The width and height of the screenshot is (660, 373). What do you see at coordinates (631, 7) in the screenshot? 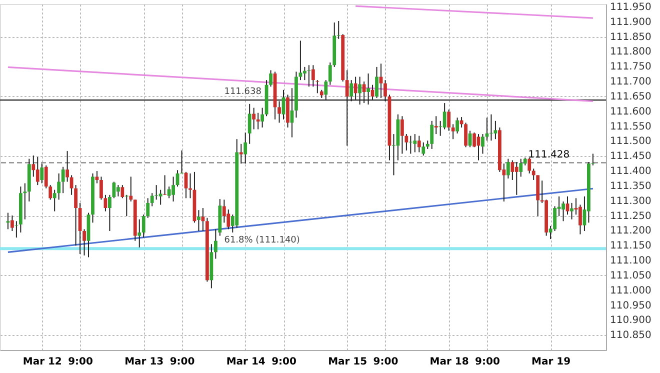
I see `y-tick-label: 111.950` at bounding box center [631, 7].